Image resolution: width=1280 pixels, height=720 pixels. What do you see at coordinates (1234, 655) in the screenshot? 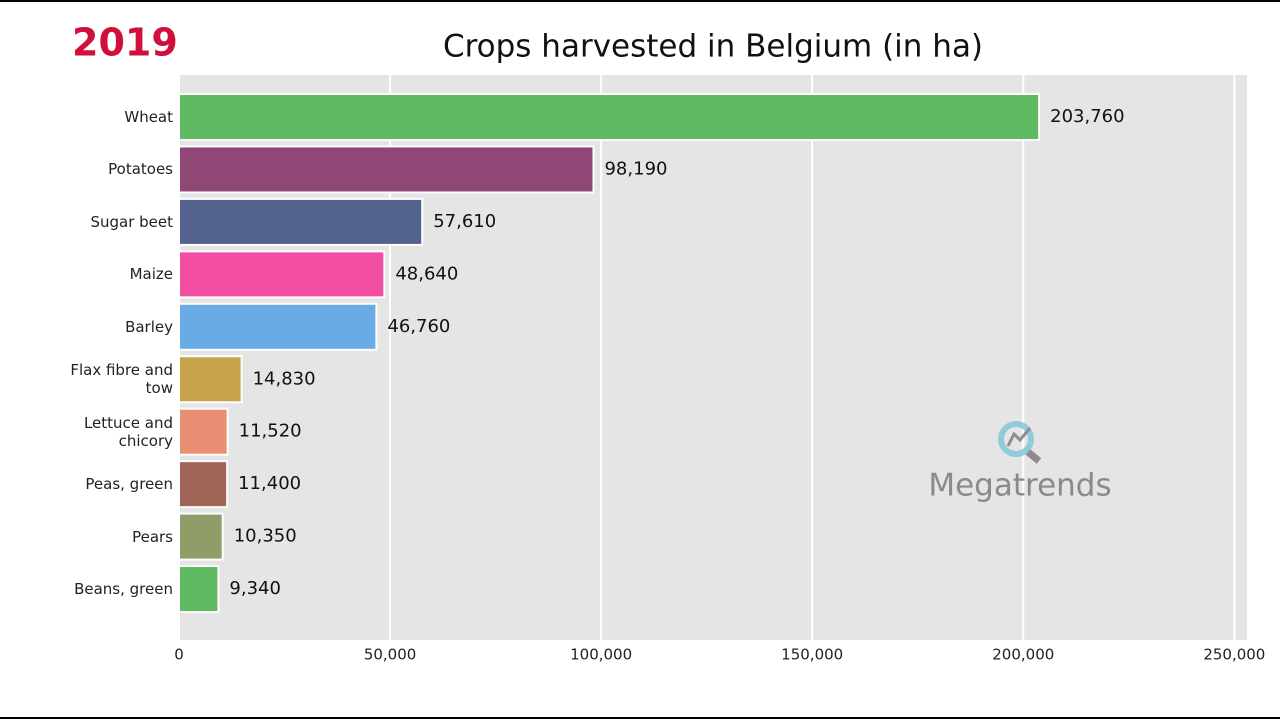
I see `x-tick-label: 250,000` at bounding box center [1234, 655].